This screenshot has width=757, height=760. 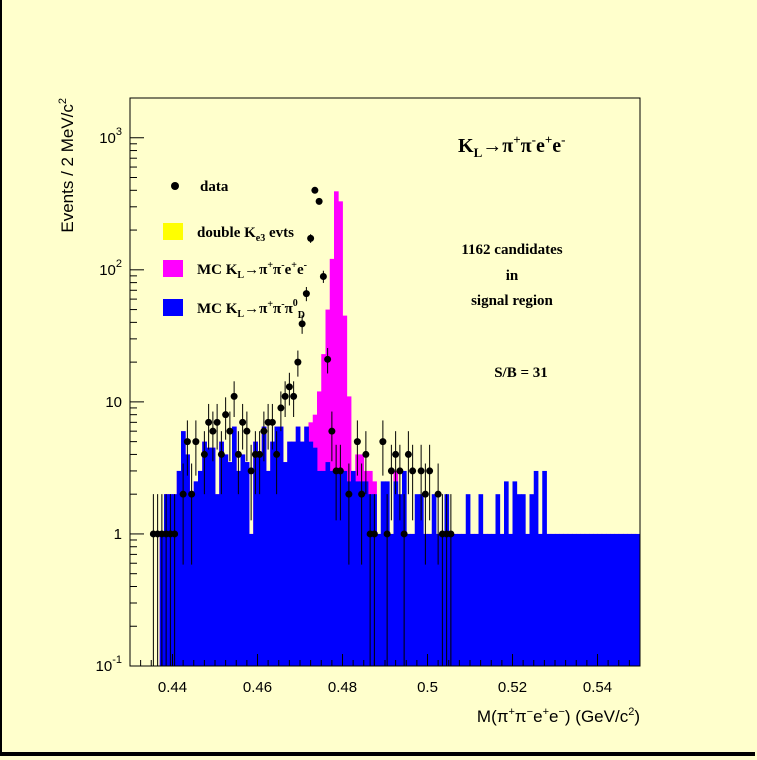 What do you see at coordinates (427, 687) in the screenshot?
I see `x-tick-label: 0.5` at bounding box center [427, 687].